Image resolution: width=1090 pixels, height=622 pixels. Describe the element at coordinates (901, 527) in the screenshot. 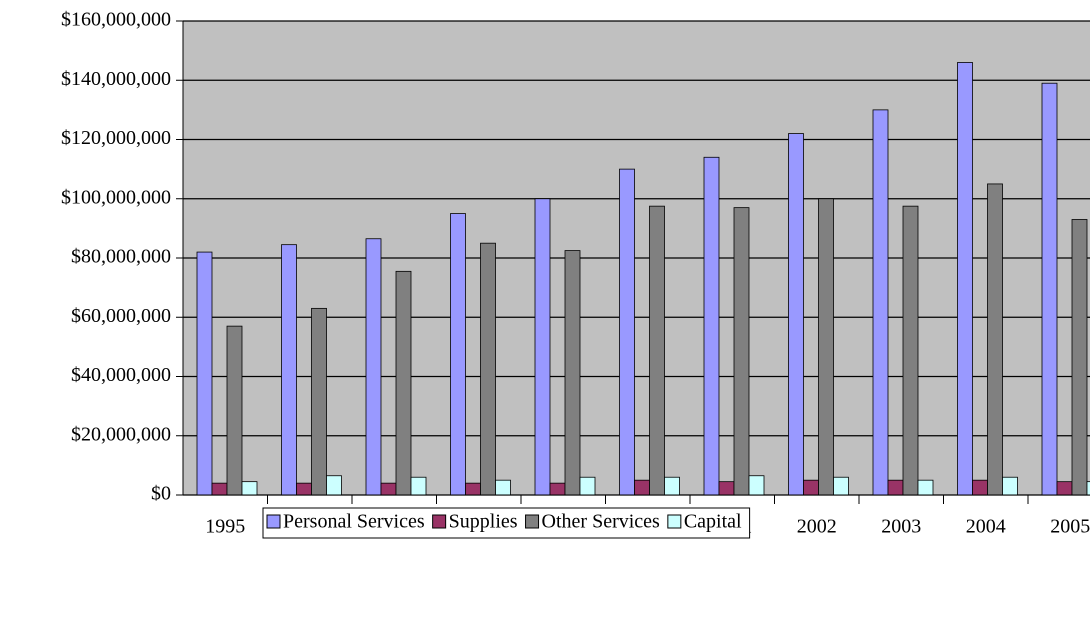

I see `x-tick-label: 2003` at that location.